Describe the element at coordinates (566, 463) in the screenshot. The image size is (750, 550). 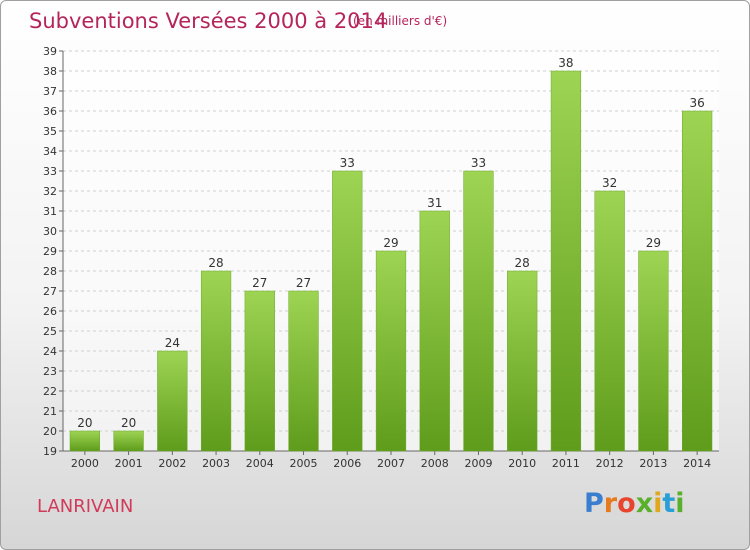
I see `x-tick-label-2011: 2011` at that location.